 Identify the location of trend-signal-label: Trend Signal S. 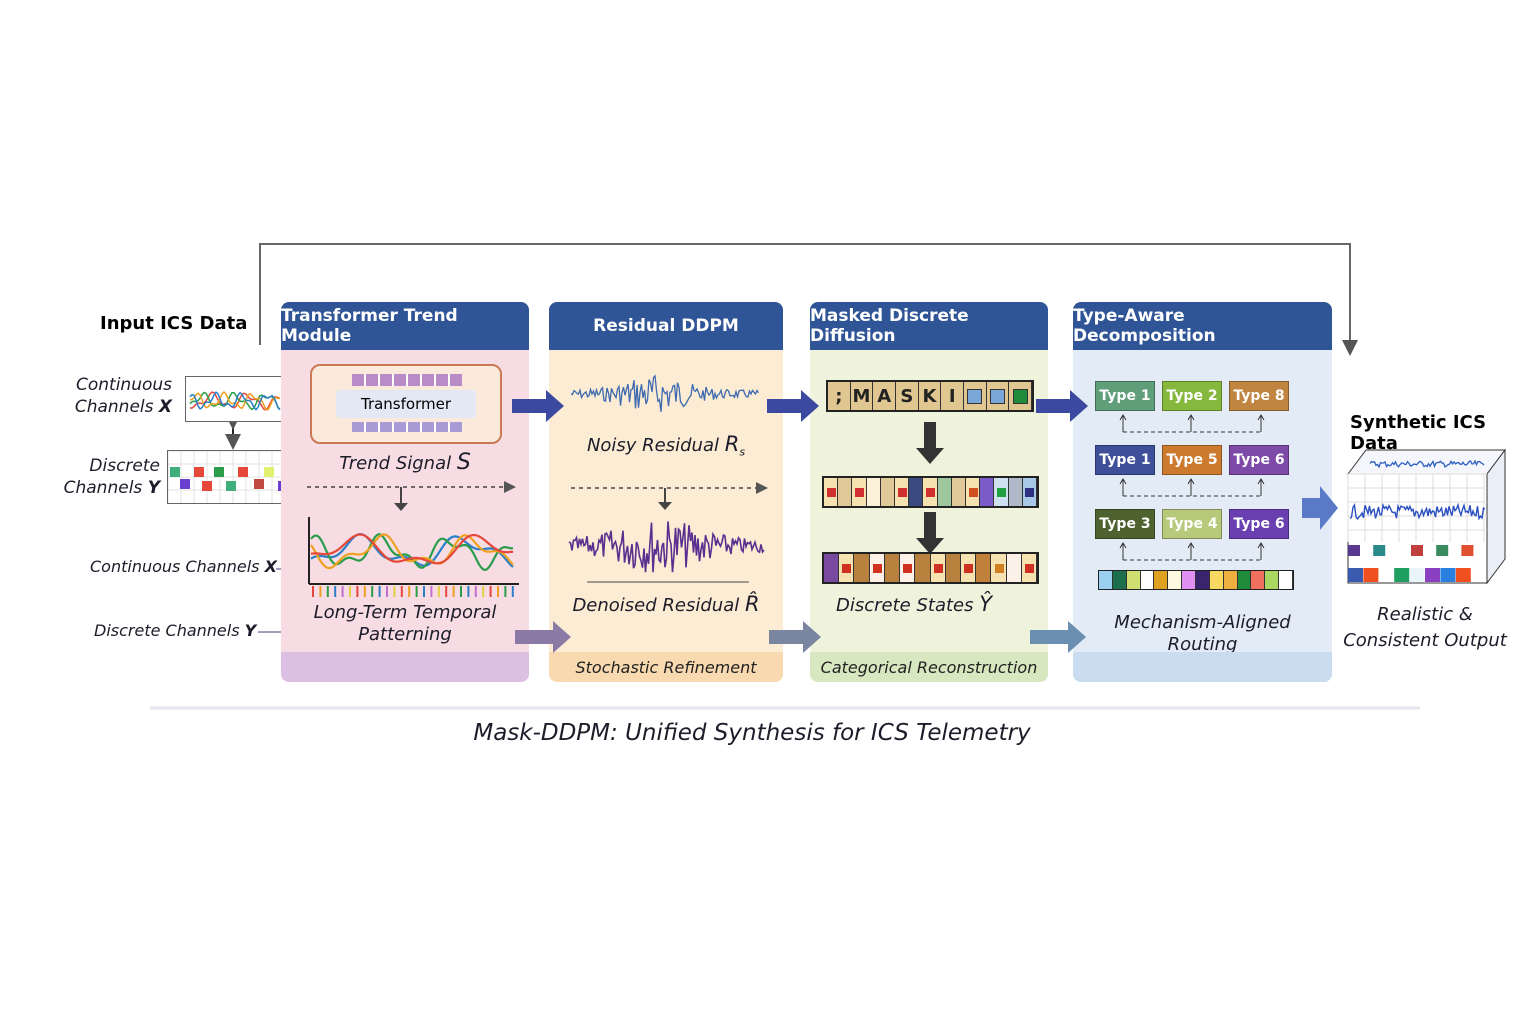
(405, 462).